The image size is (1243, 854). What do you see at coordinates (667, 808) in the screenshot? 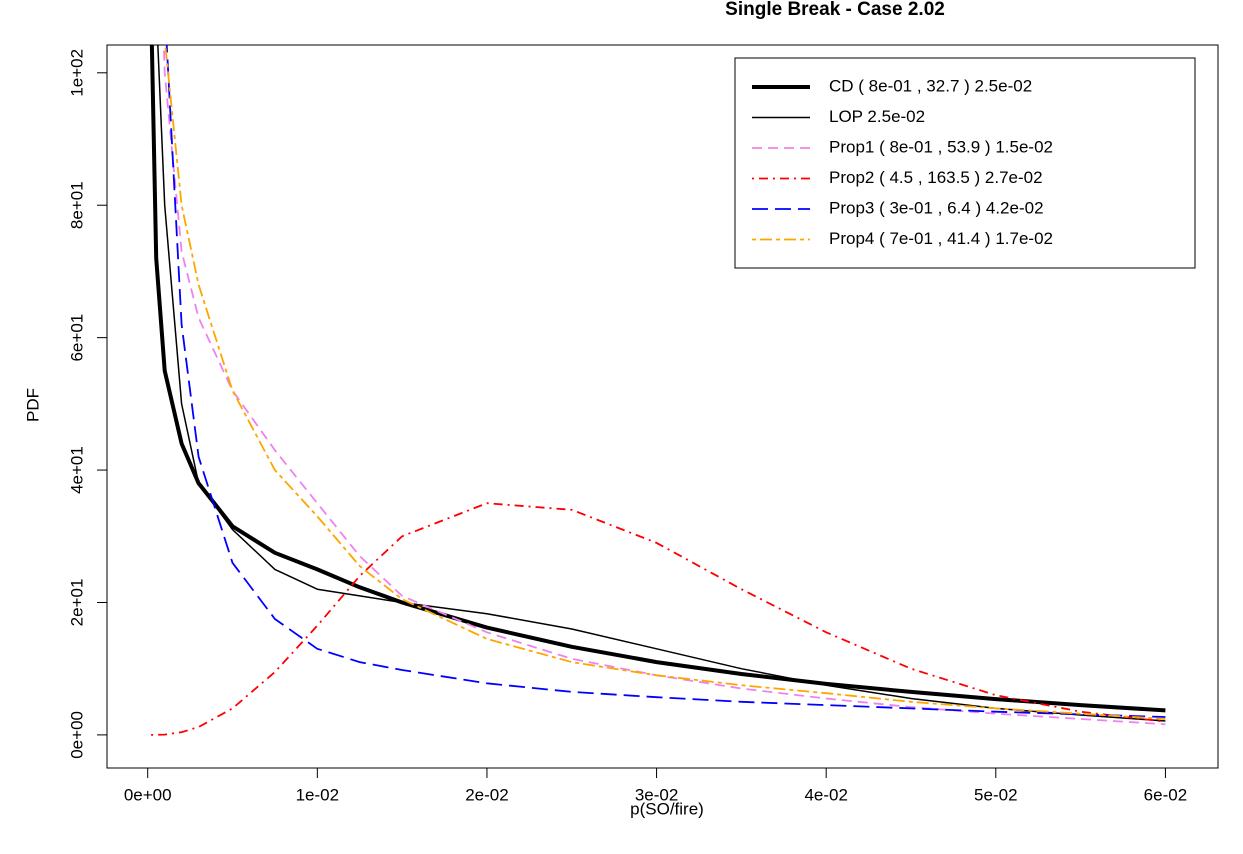
I see `x-axis-label: p(SO/fire)` at bounding box center [667, 808].